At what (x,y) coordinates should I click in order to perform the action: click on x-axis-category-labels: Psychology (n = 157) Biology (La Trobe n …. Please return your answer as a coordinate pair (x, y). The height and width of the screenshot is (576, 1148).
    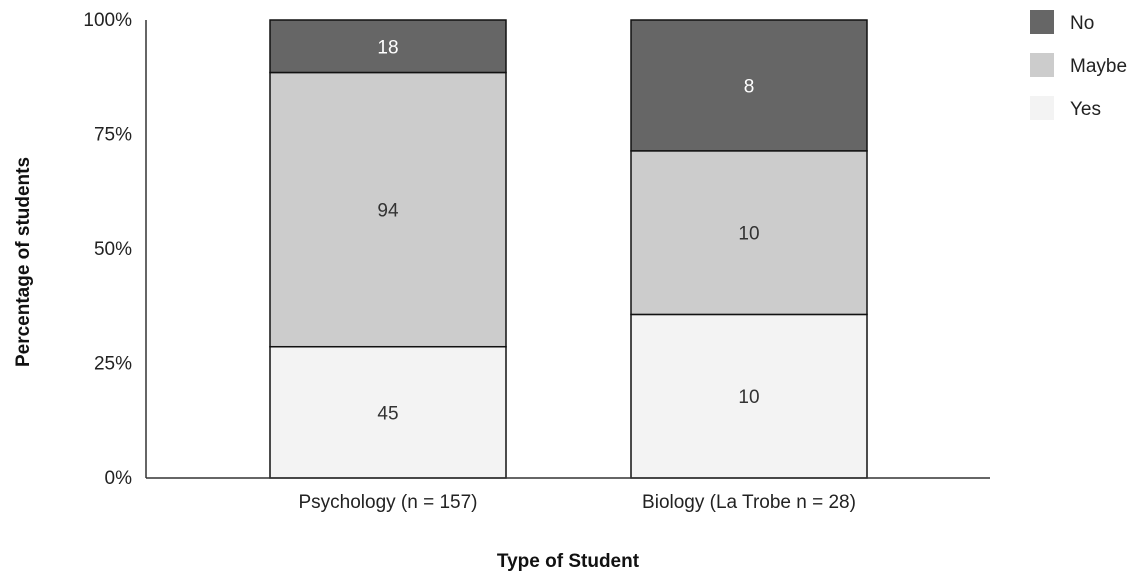
    Looking at the image, I should click on (576, 502).